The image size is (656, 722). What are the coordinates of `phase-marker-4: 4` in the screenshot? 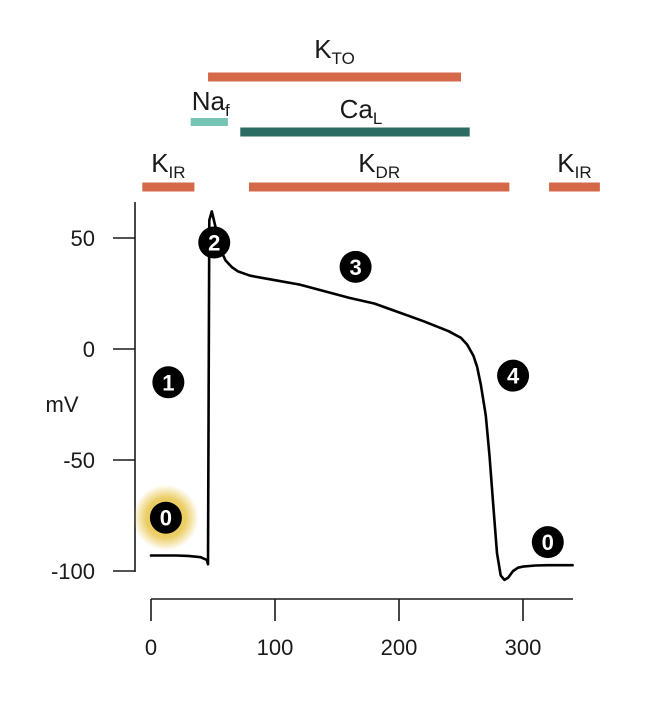 It's located at (513, 375).